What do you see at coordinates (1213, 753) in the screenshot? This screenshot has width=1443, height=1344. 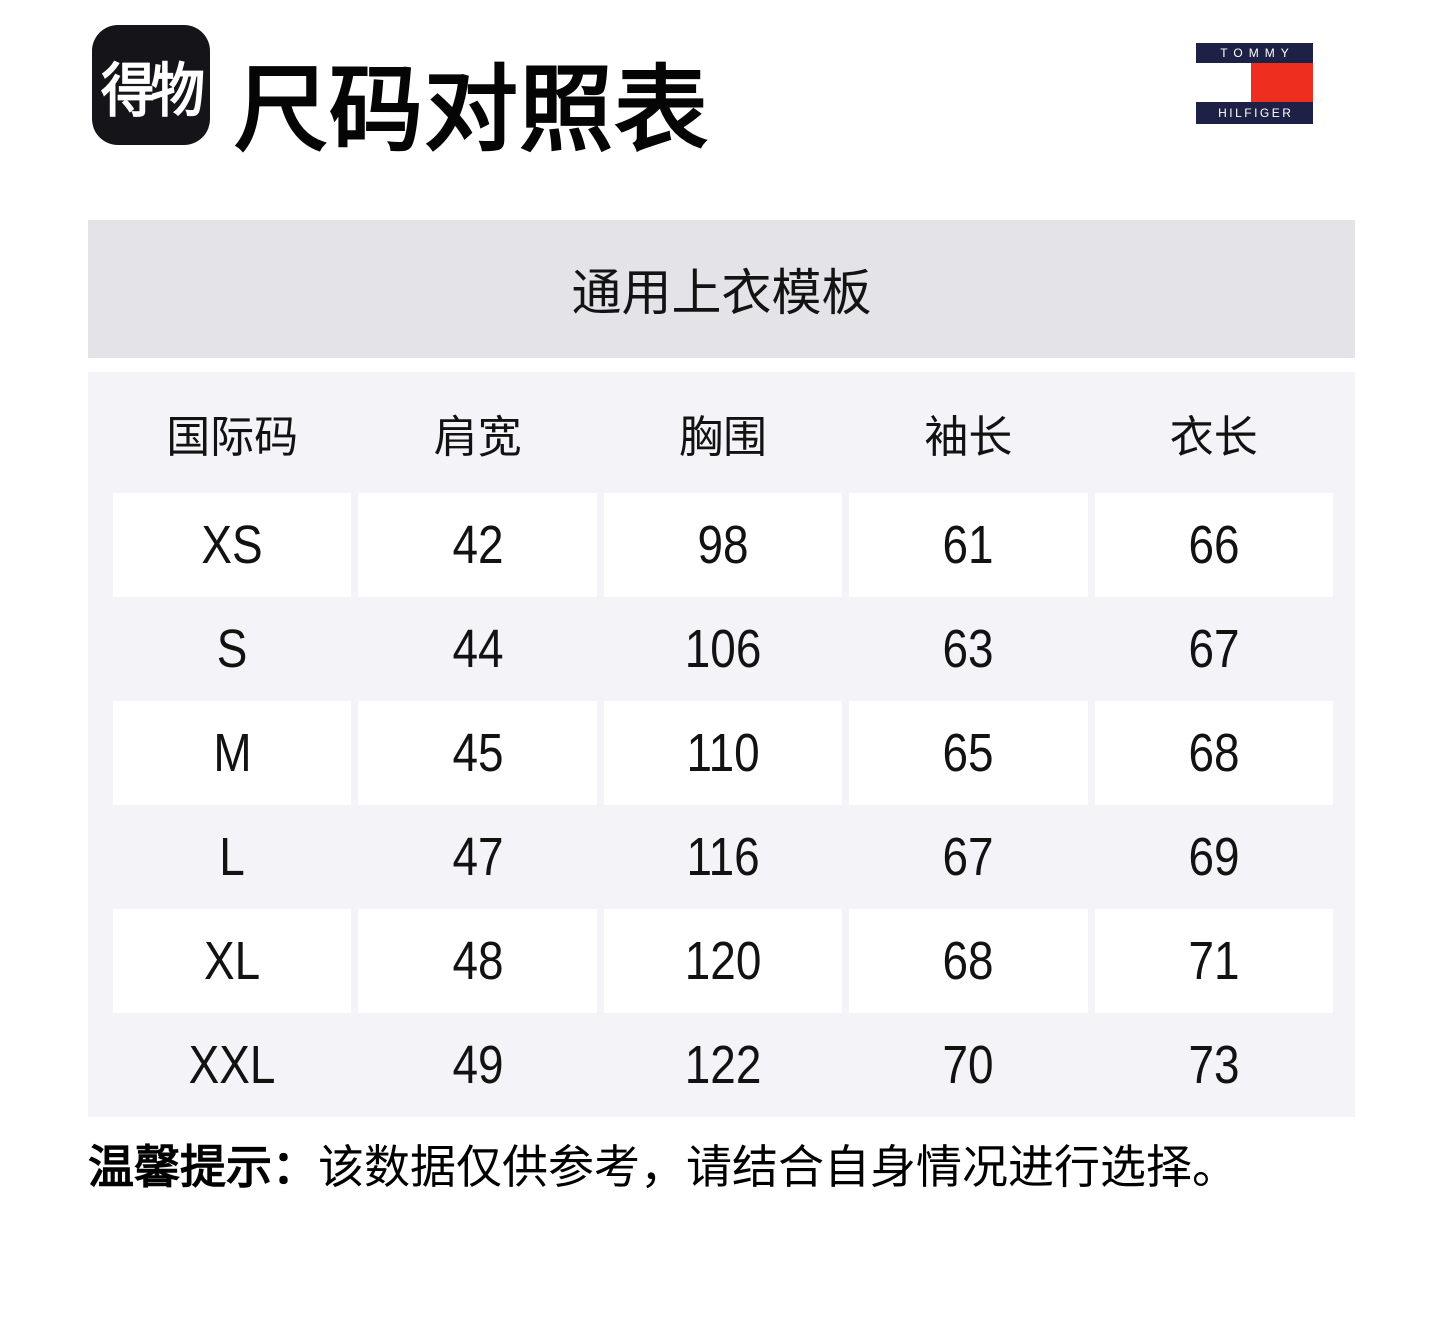 I see `length-cell: 68` at bounding box center [1213, 753].